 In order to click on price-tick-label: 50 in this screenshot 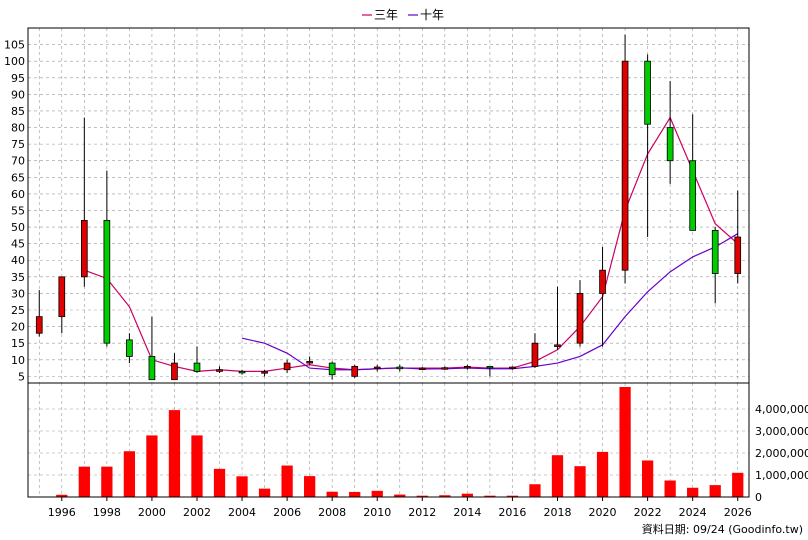, I will do `click(18, 227)`.